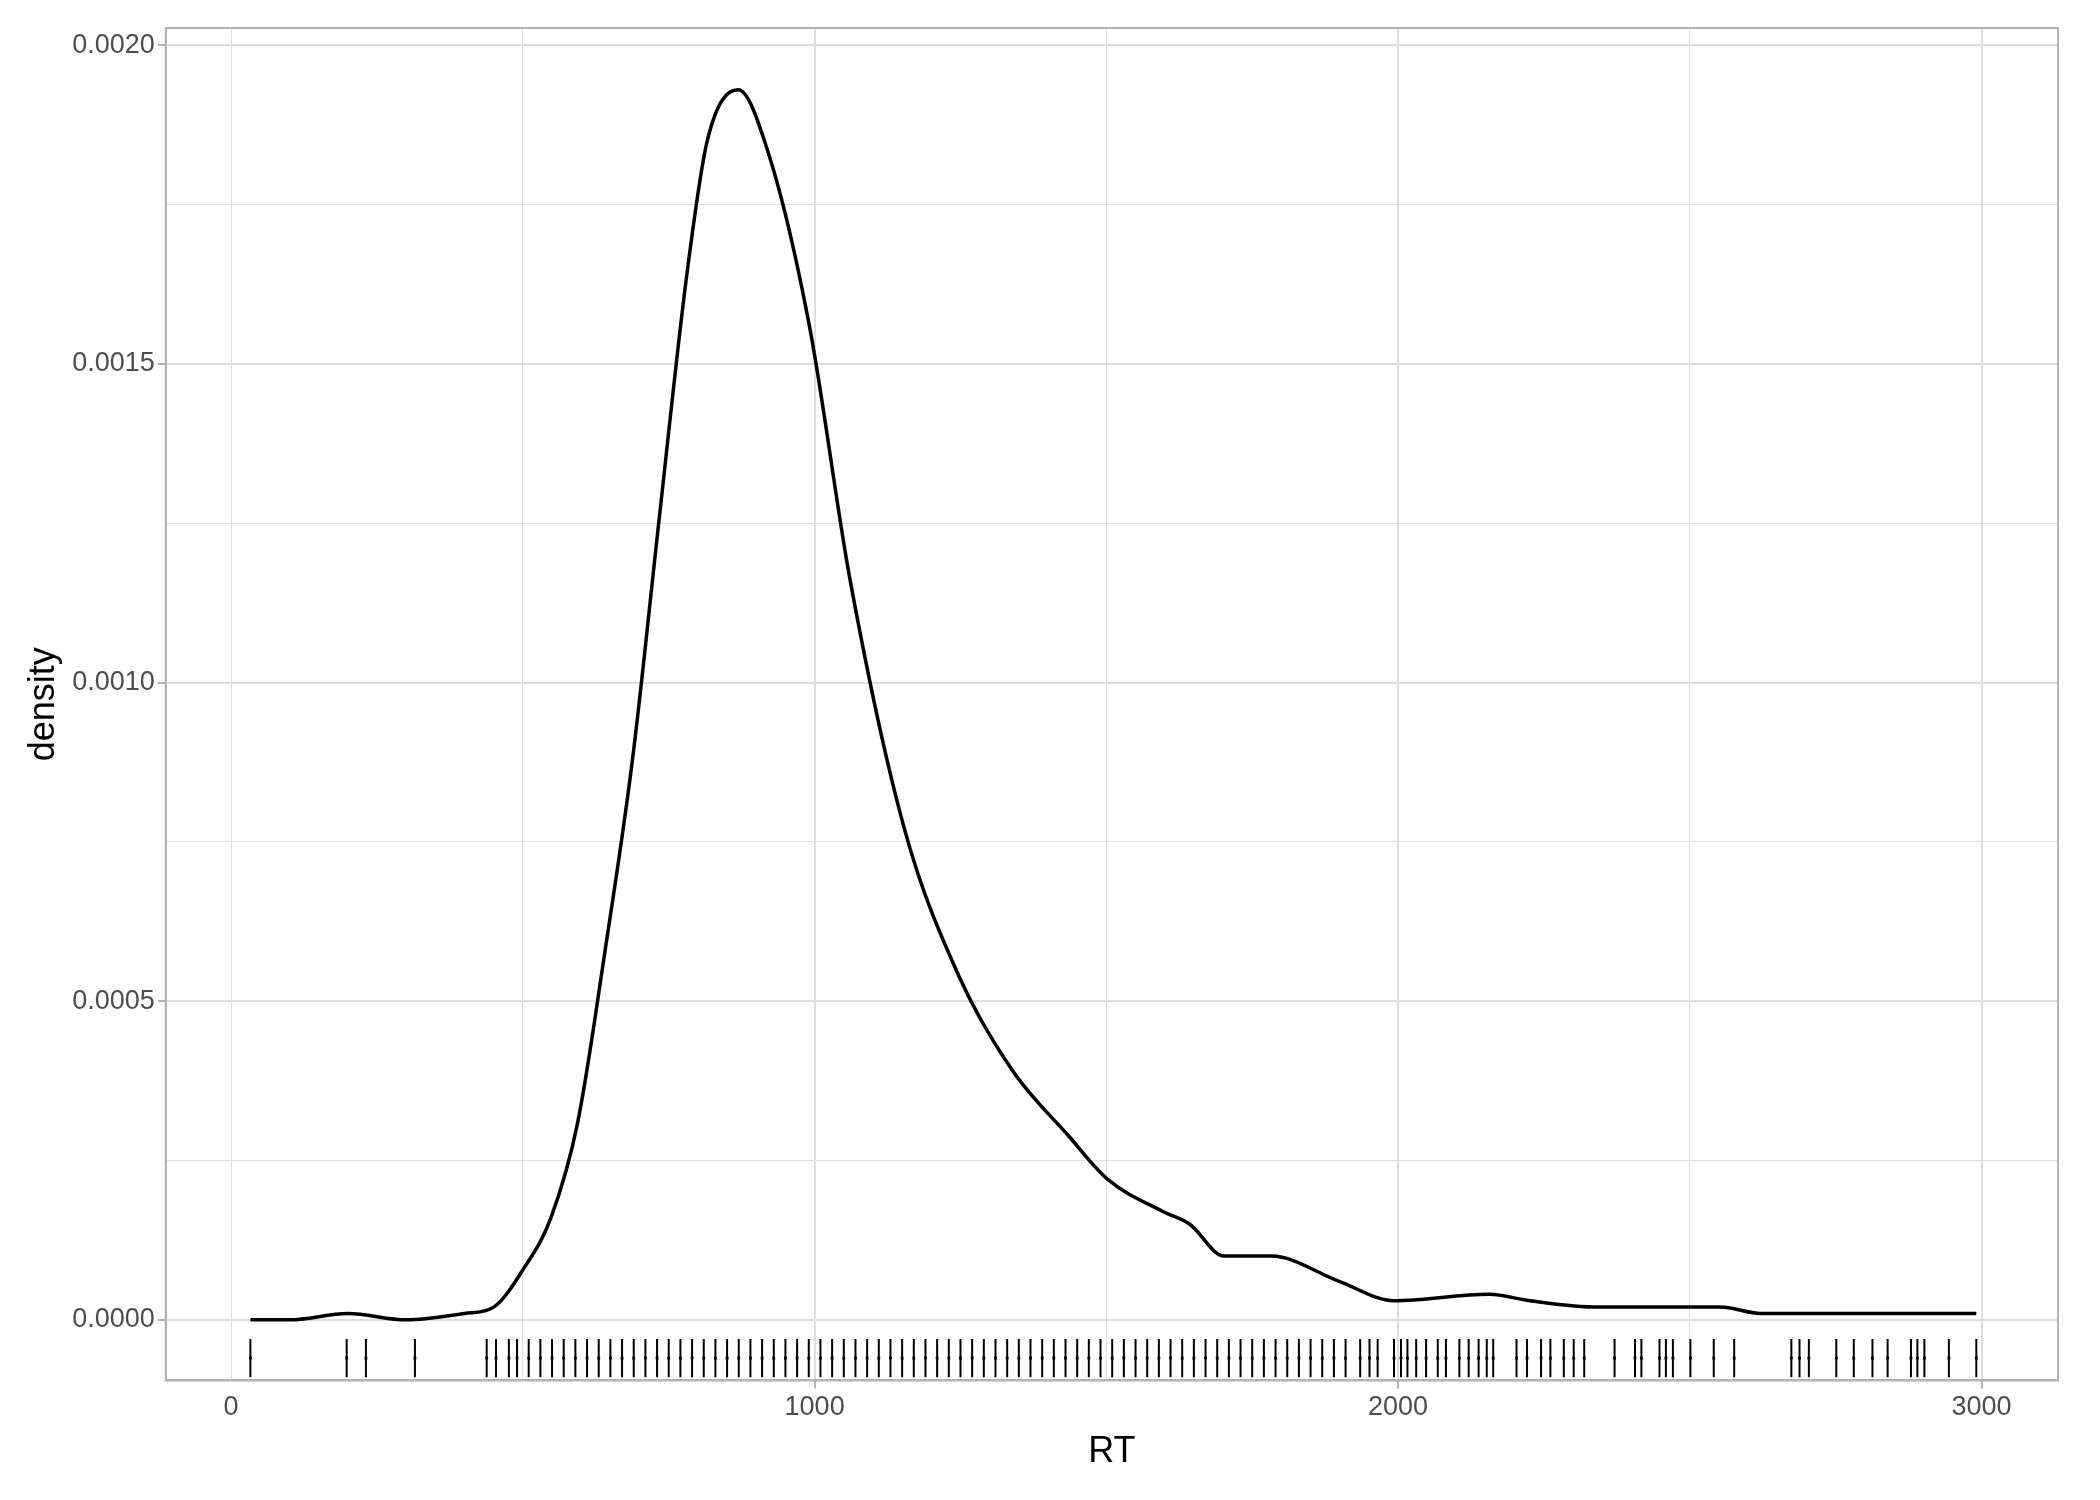 Image resolution: width=2100 pixels, height=1500 pixels. Describe the element at coordinates (1398, 1406) in the screenshot. I see `x-tick-label: 2000` at that location.